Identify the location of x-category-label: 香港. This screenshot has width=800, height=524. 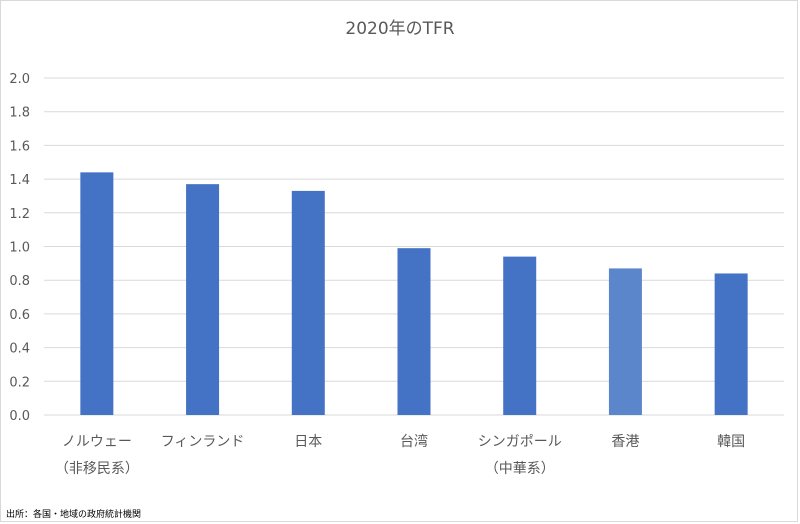
(625, 442).